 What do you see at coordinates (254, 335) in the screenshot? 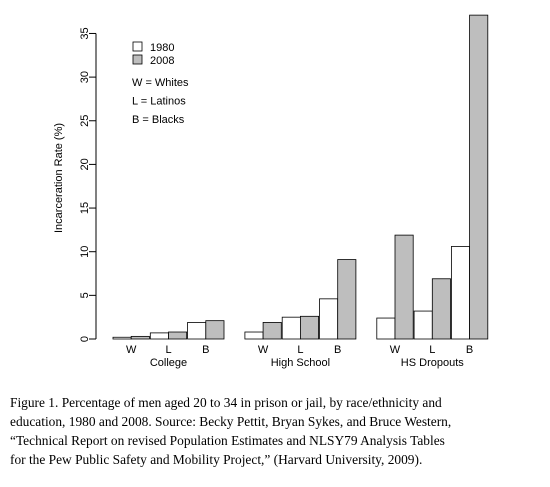
I see `bar-high-school-W-1980` at bounding box center [254, 335].